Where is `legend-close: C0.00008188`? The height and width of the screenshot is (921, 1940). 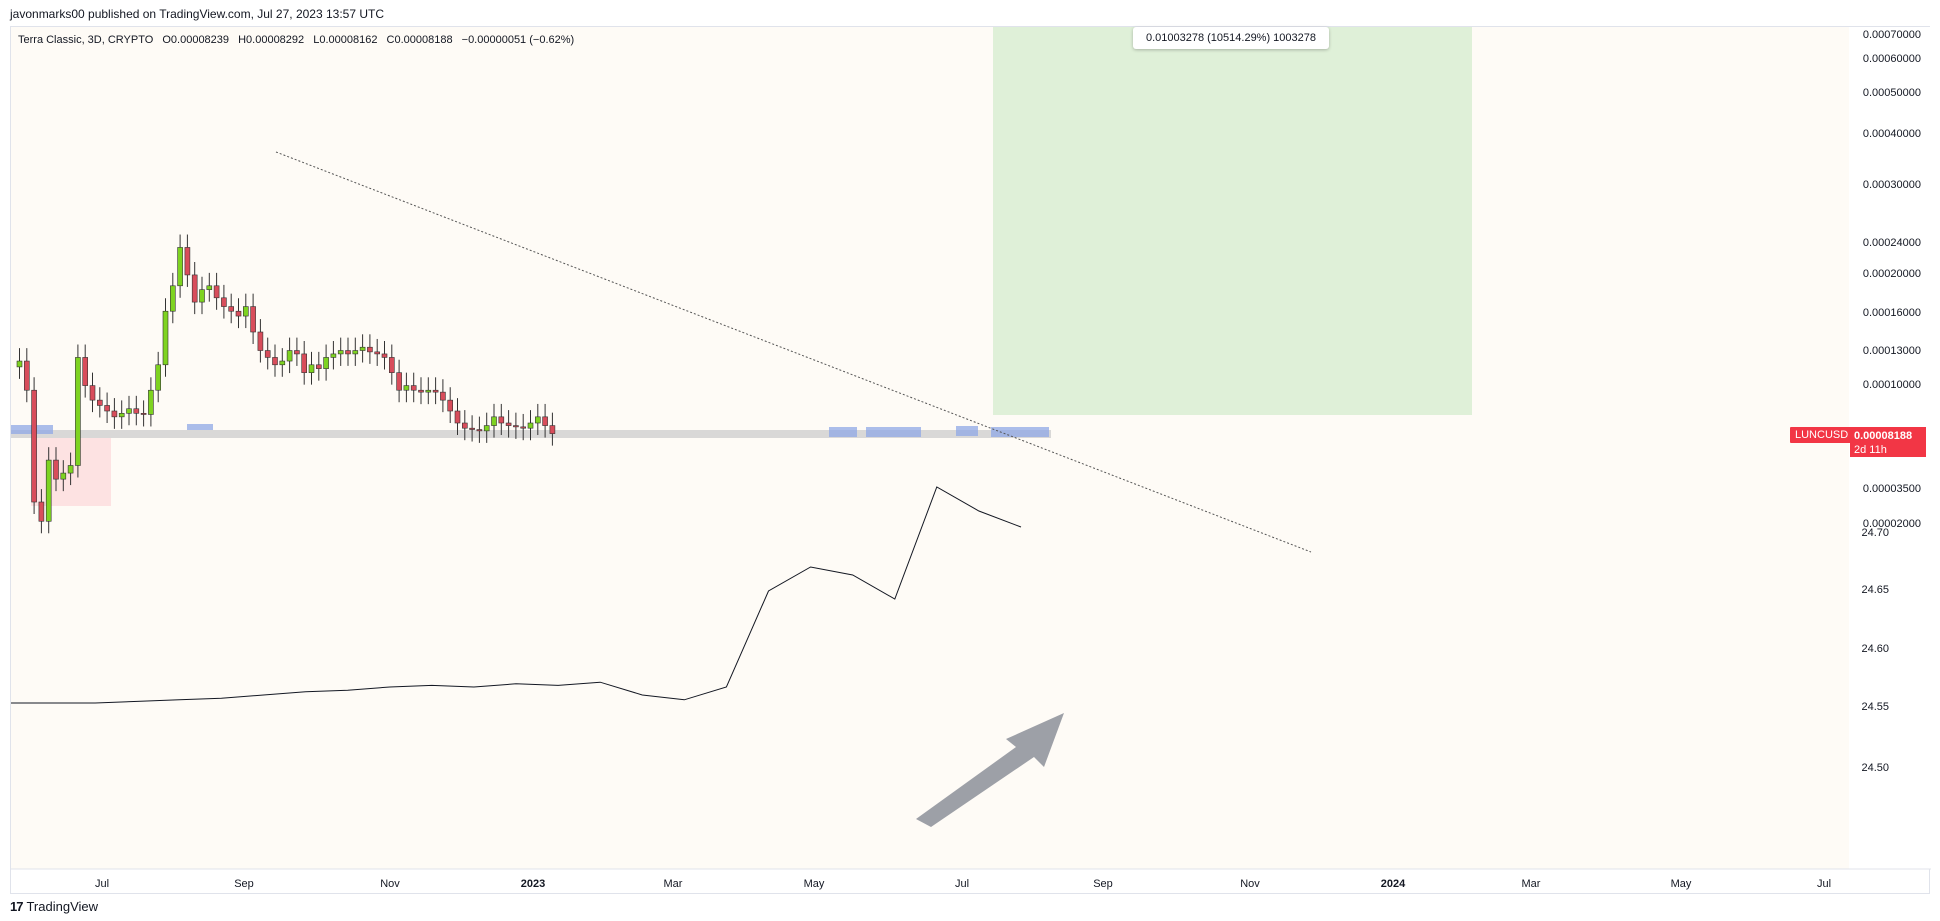
legend-close: C0.00008188 is located at coordinates (419, 40).